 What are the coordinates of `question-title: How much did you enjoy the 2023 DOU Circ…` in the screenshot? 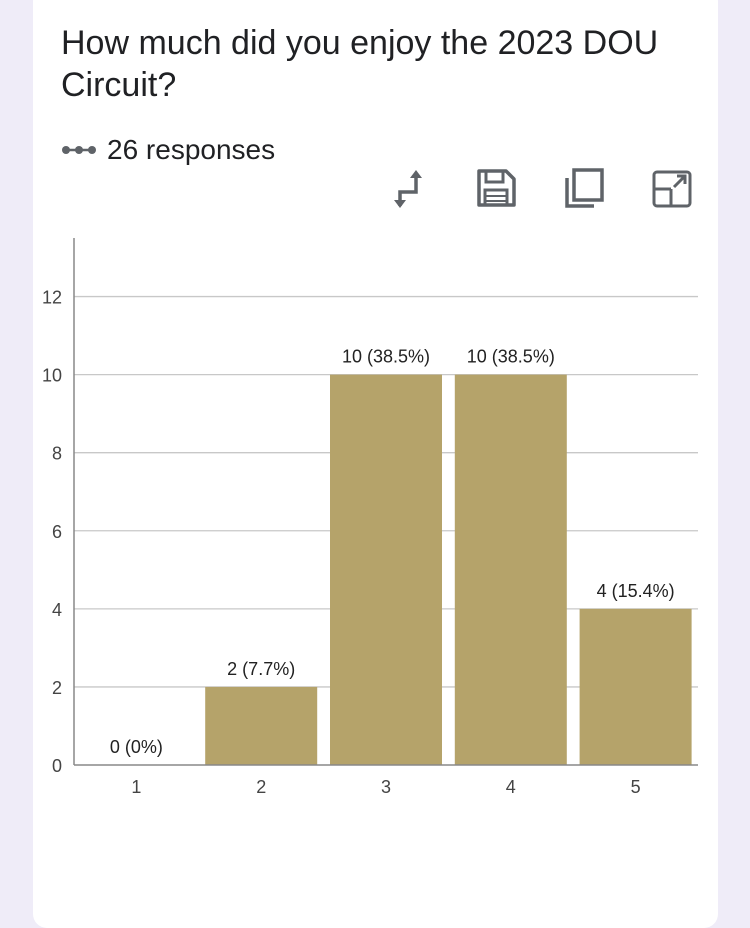 It's located at (360, 64).